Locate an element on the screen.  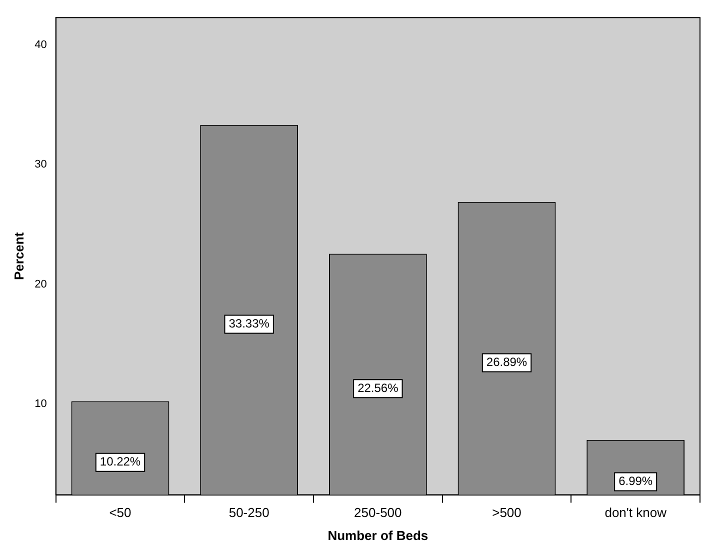
data-label: 33.33% is located at coordinates (249, 323).